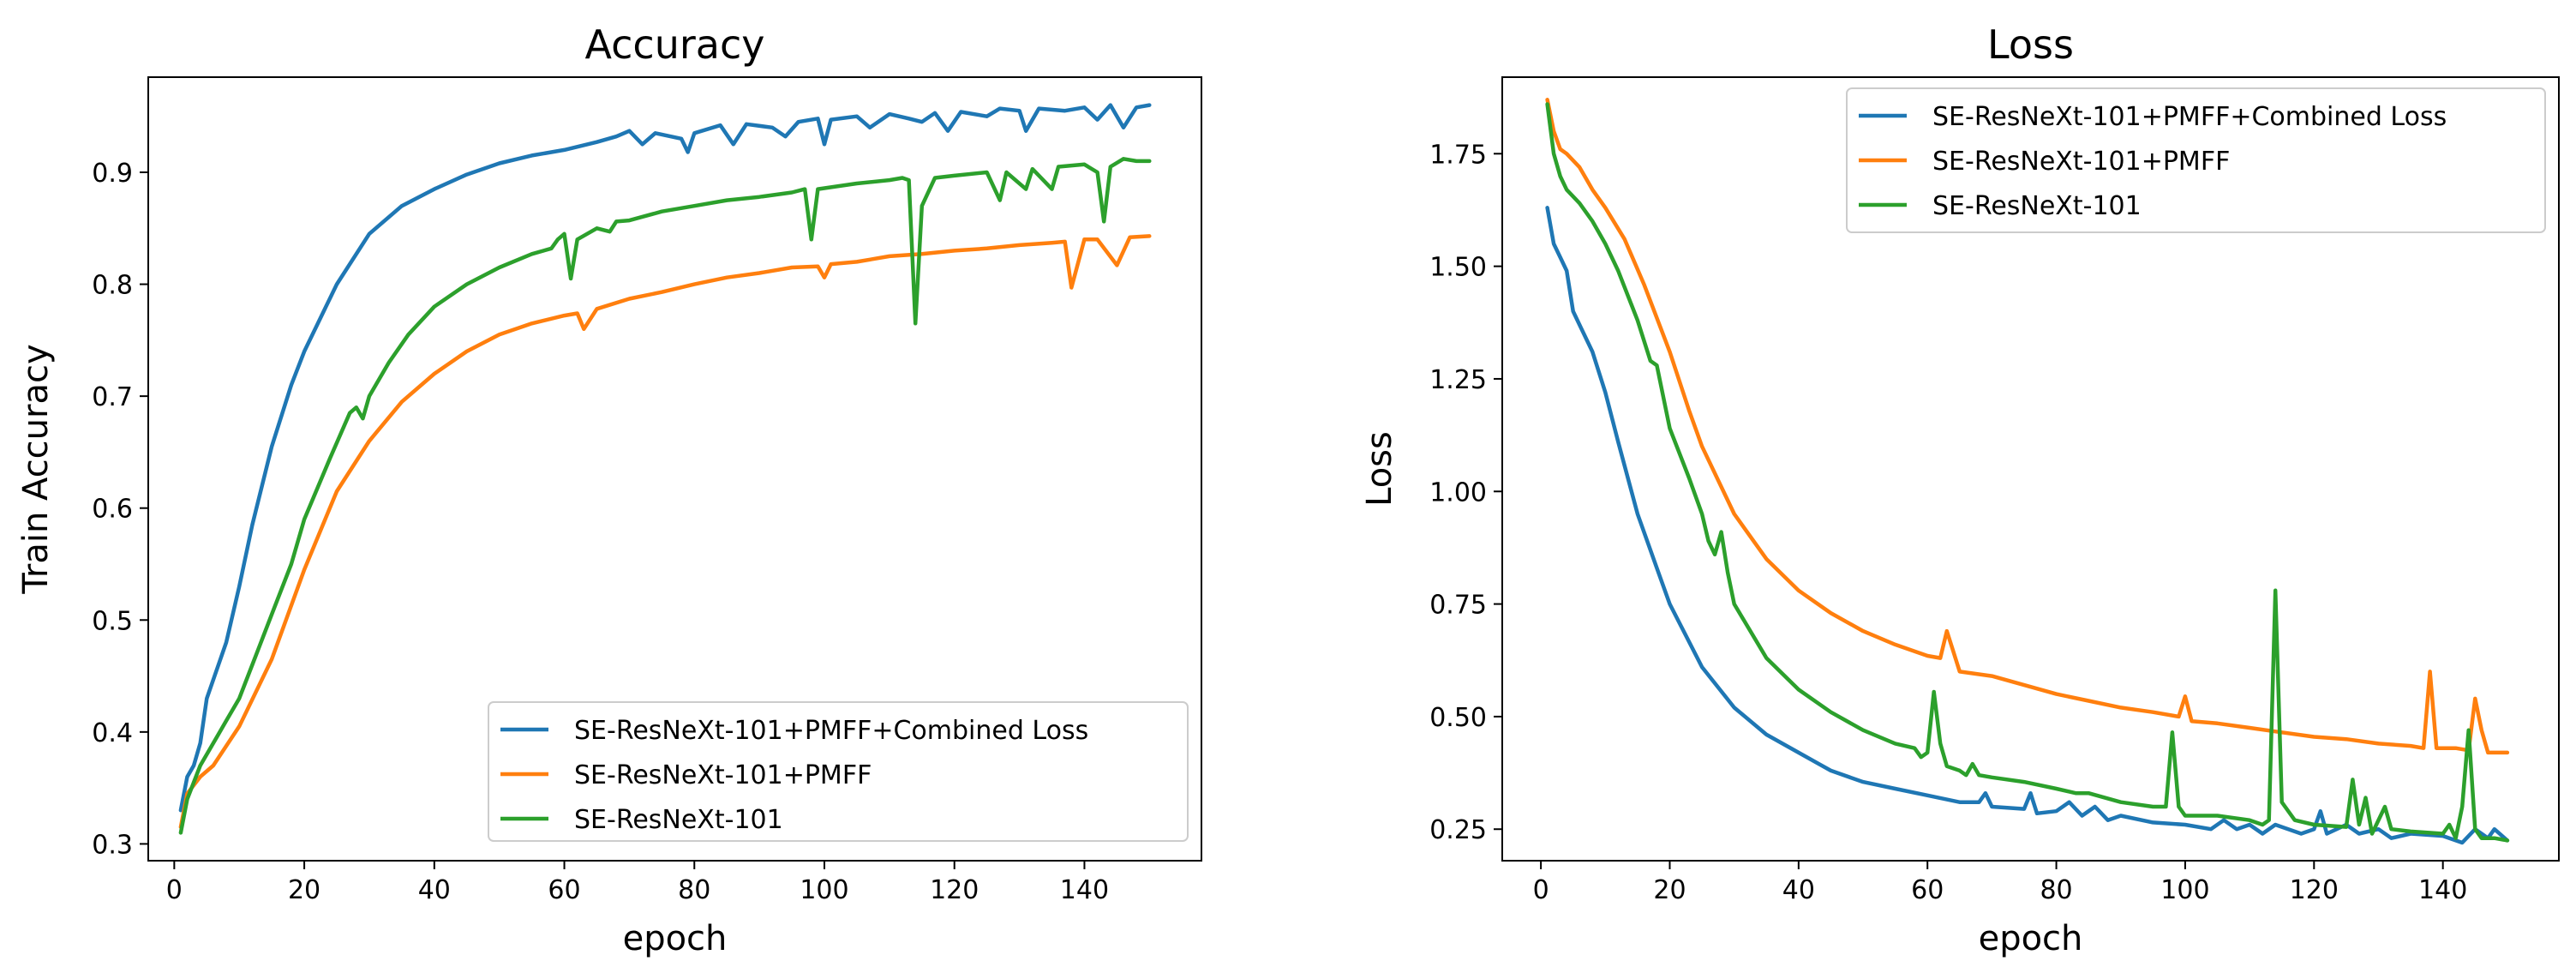 The height and width of the screenshot is (979, 2576). I want to click on y-tick-label: 0.6, so click(112, 510).